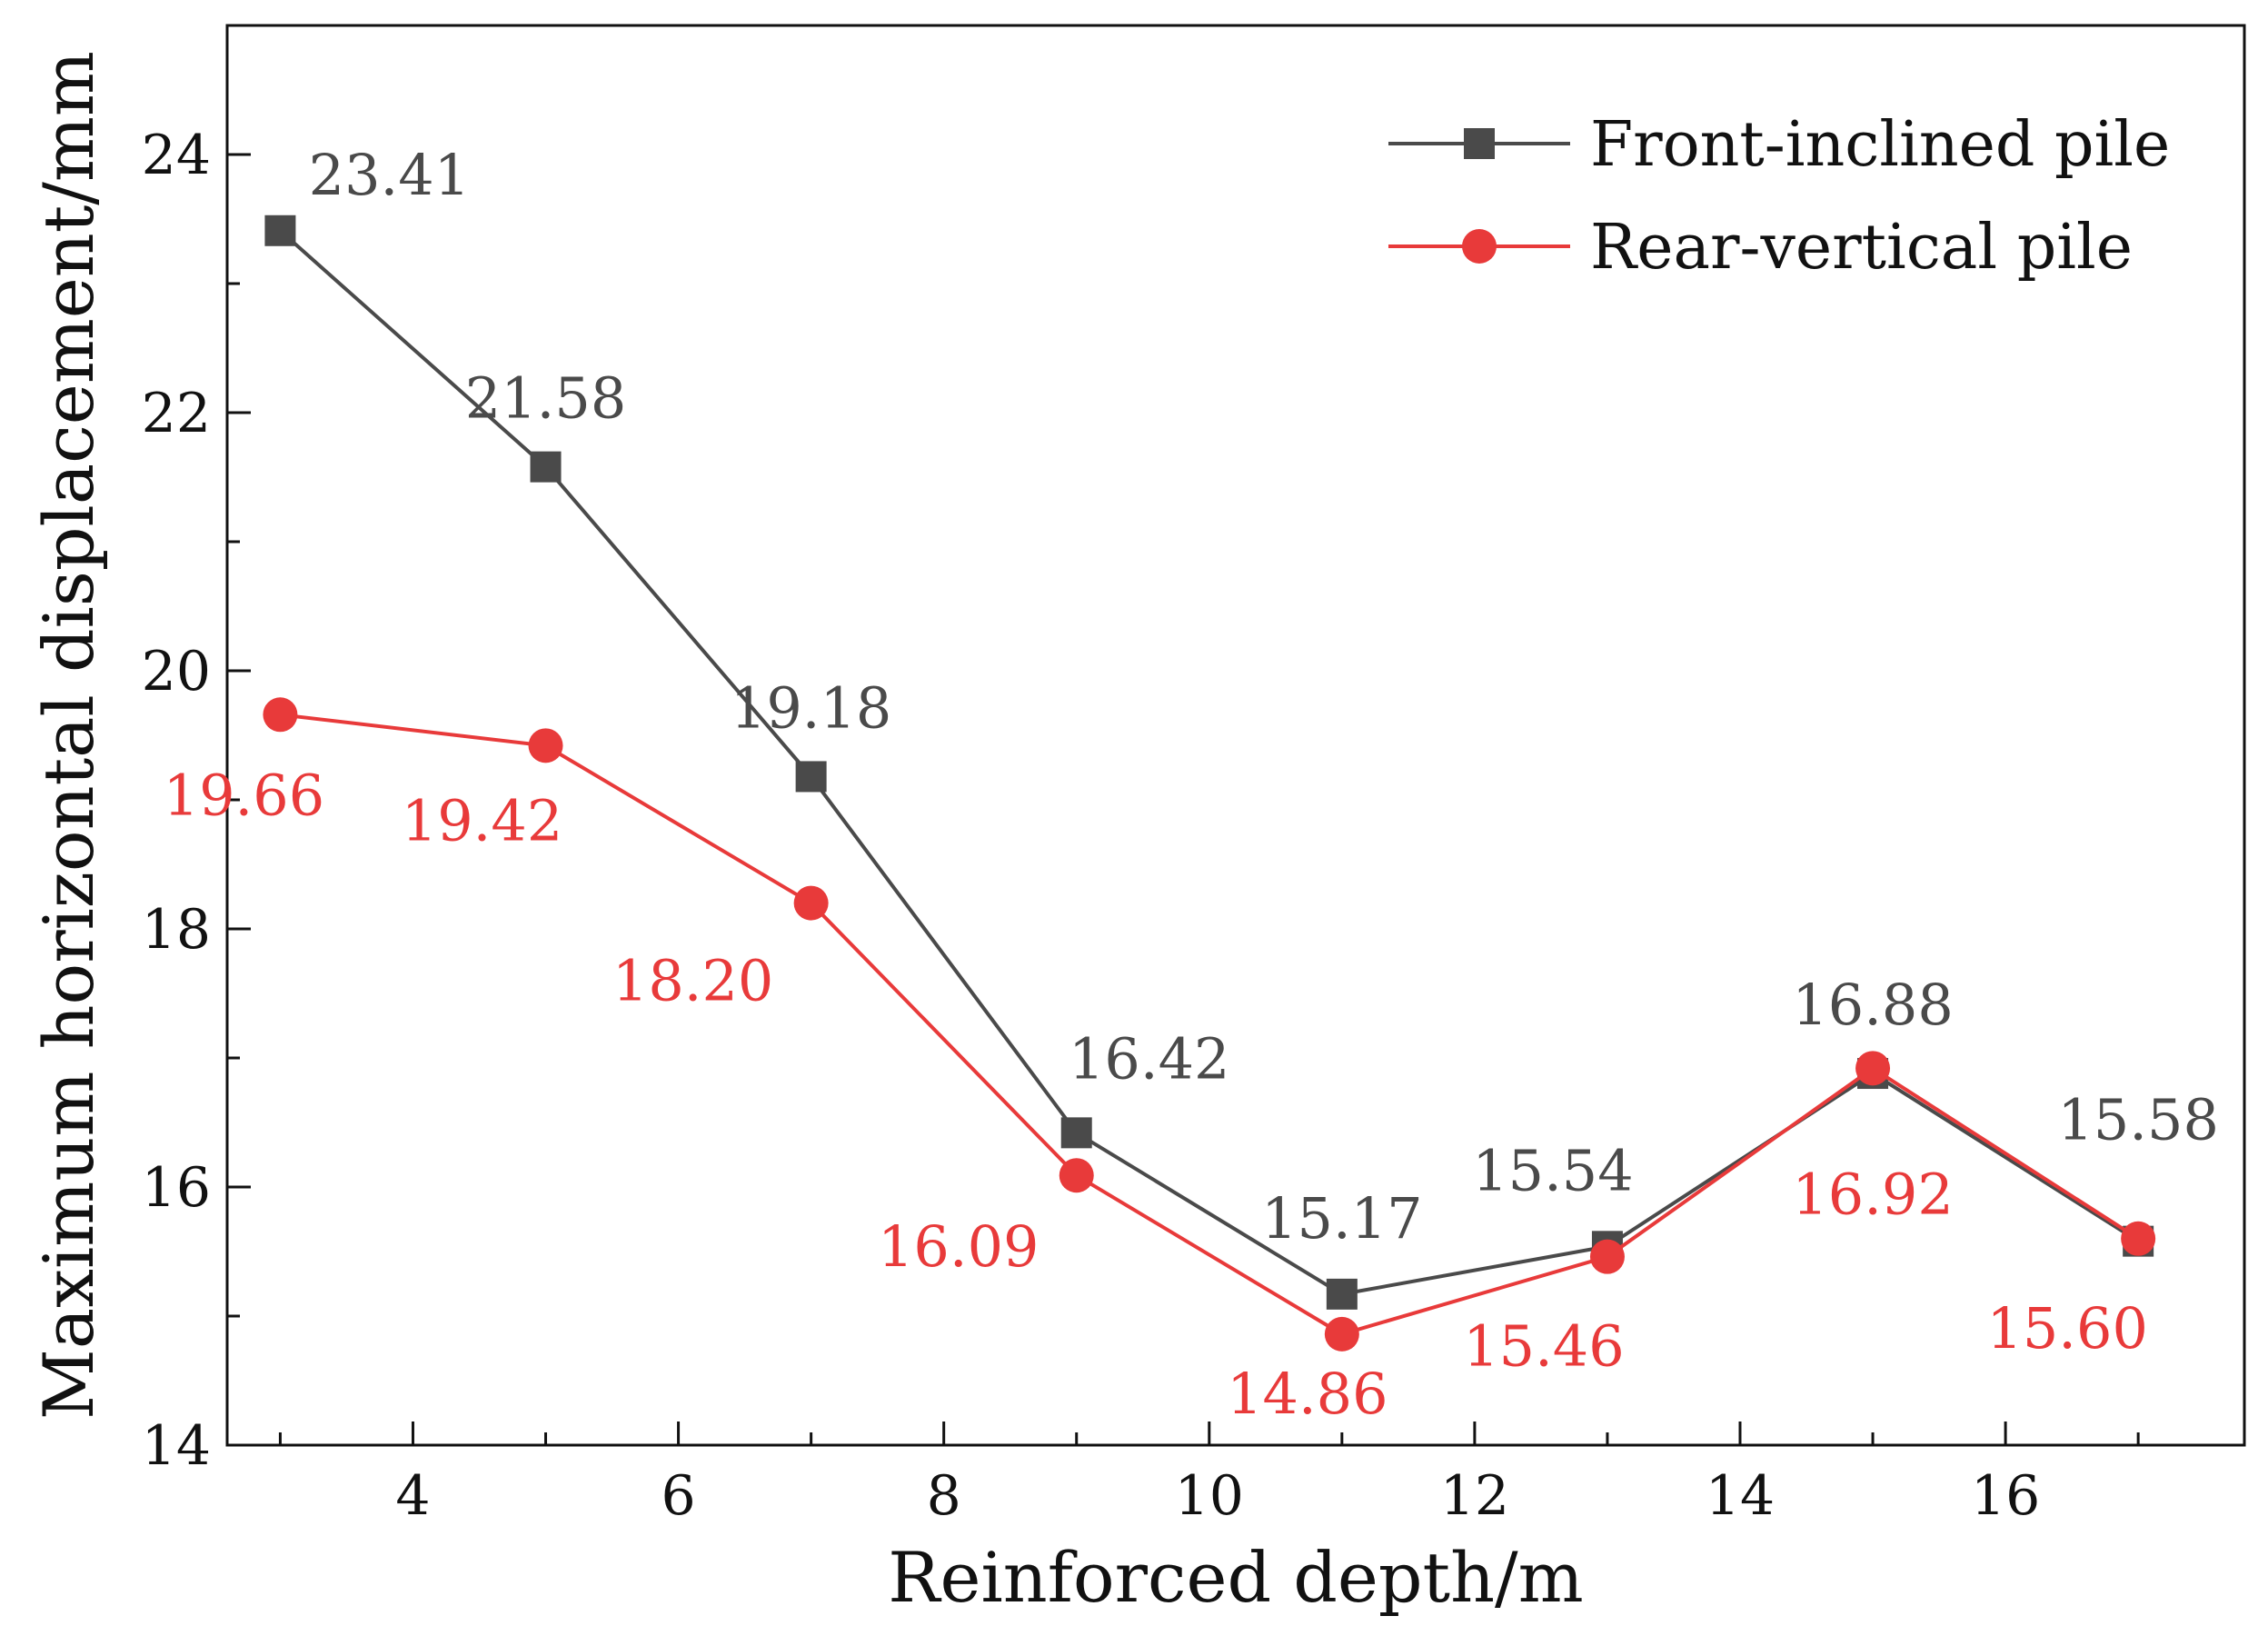 This screenshot has width=2268, height=1636. What do you see at coordinates (1880, 145) in the screenshot?
I see `legend-label-front-inclined: Front-inclined pile` at bounding box center [1880, 145].